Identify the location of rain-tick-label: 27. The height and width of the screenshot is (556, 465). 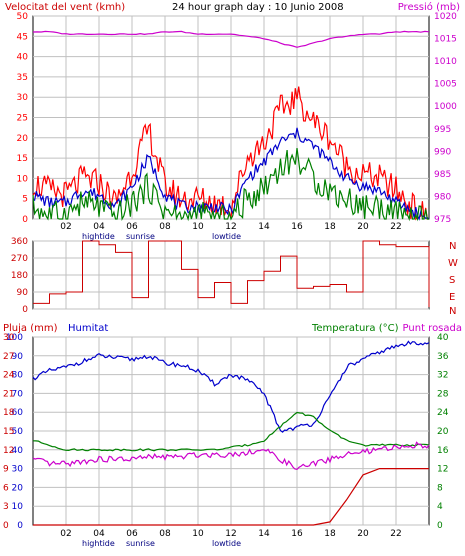
(8, 357).